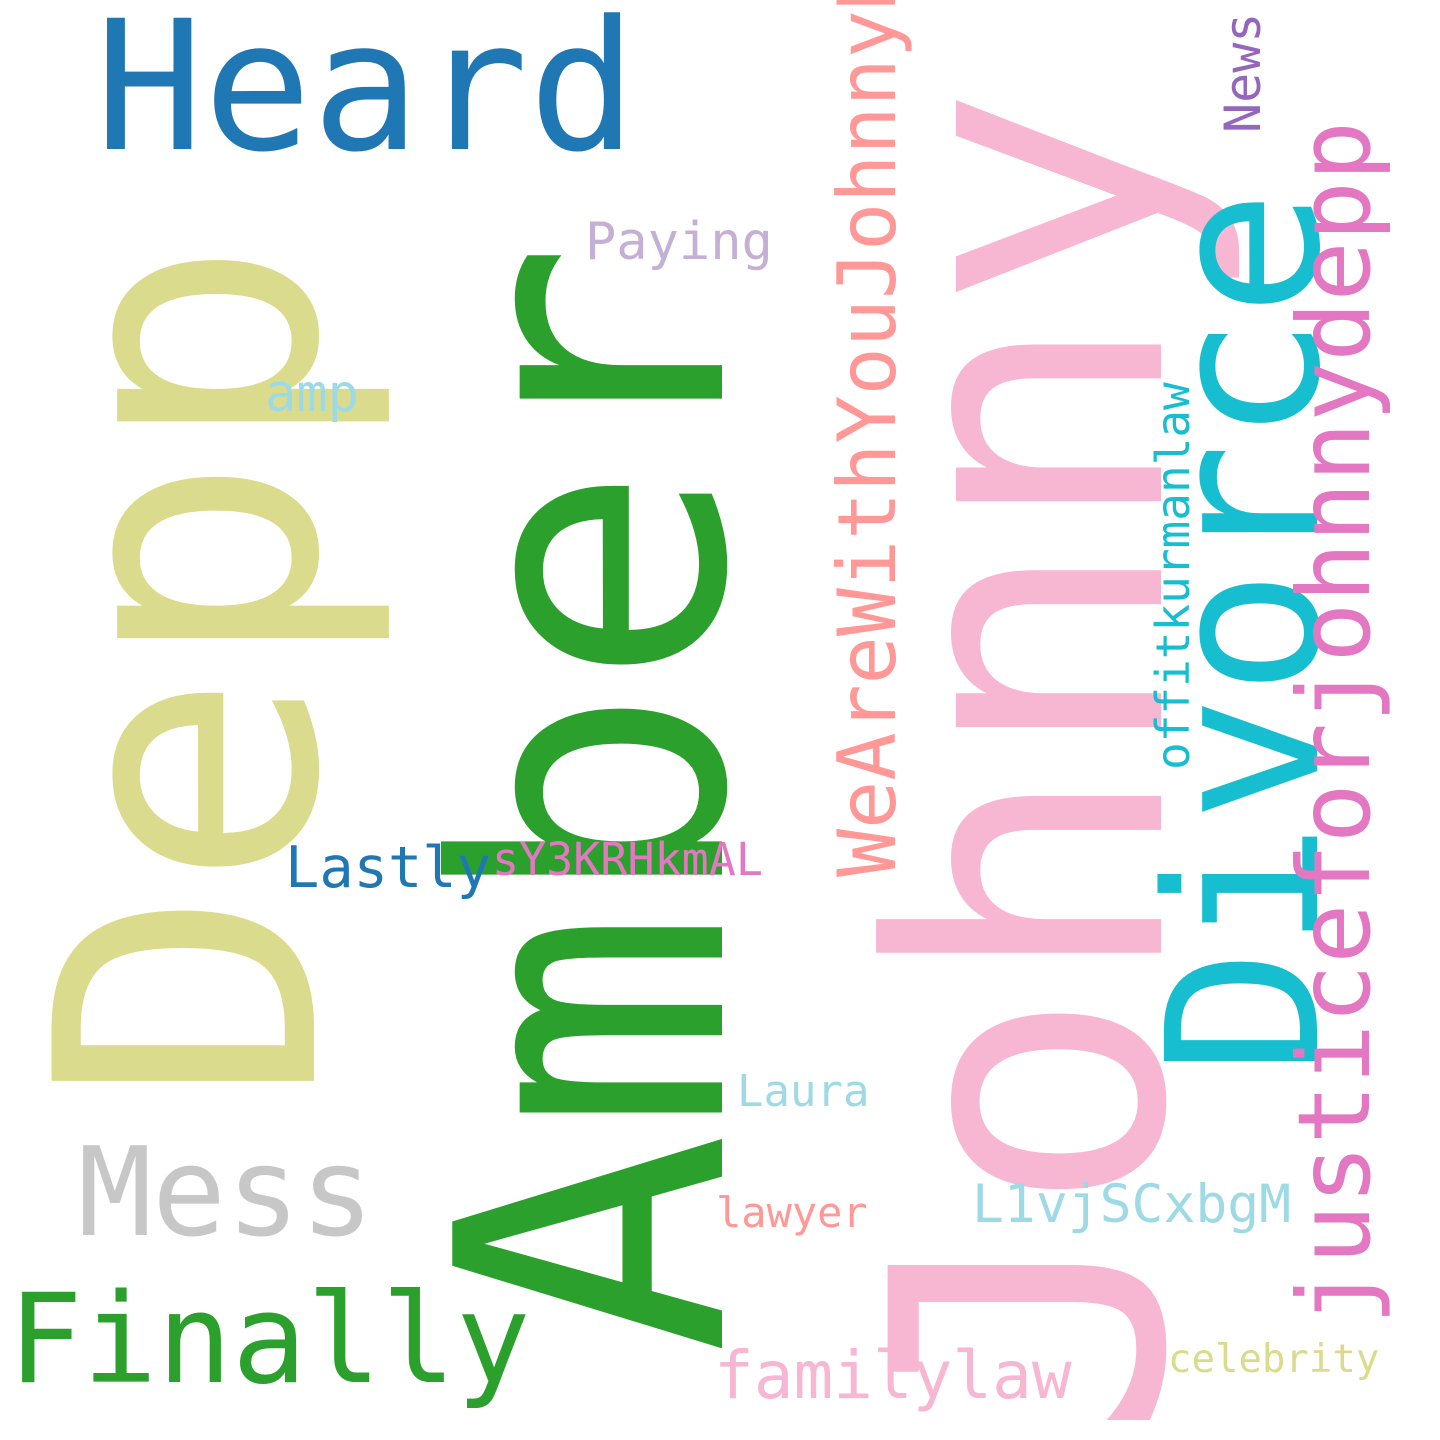 Image resolution: width=1440 pixels, height=1440 pixels. What do you see at coordinates (1132, 1204) in the screenshot?
I see `word-l1vjscxbgm: L1vjSCxbgM` at bounding box center [1132, 1204].